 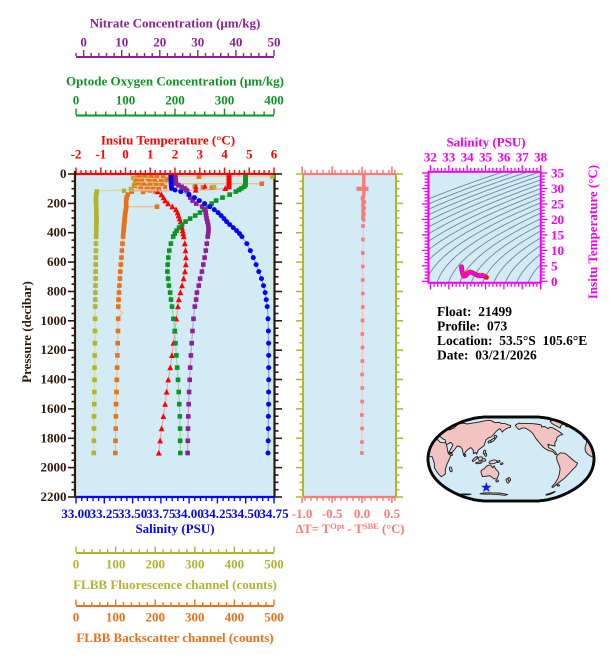 What do you see at coordinates (274, 513) in the screenshot?
I see `svg-text: 34.75` at bounding box center [274, 513].